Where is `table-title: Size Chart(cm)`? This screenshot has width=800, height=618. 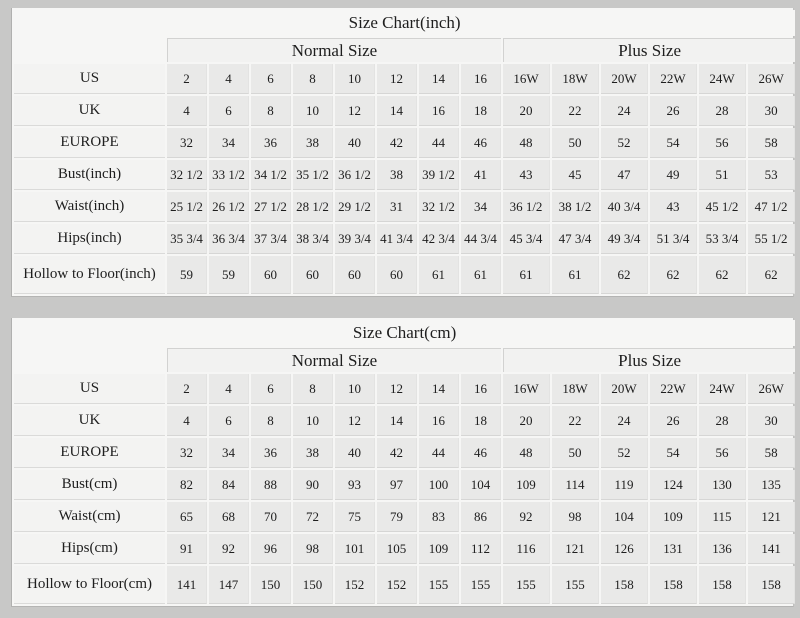
table-title: Size Chart(cm) is located at coordinates (405, 333).